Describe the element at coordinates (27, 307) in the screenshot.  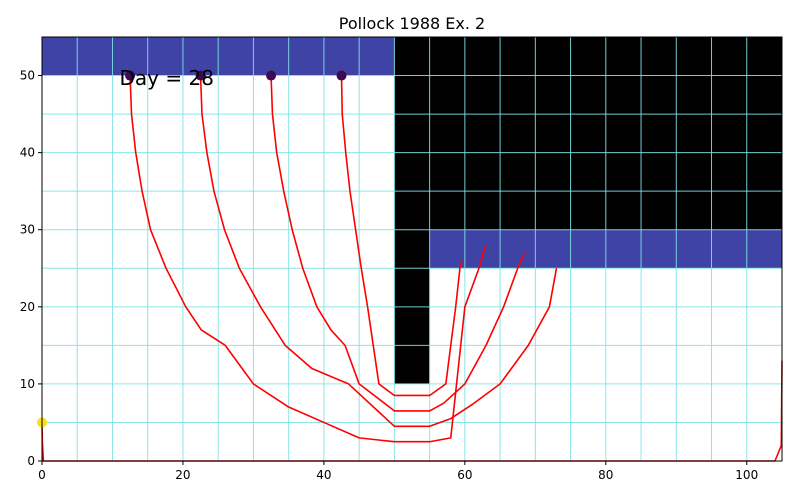
I see `y-tick-label: 20` at that location.